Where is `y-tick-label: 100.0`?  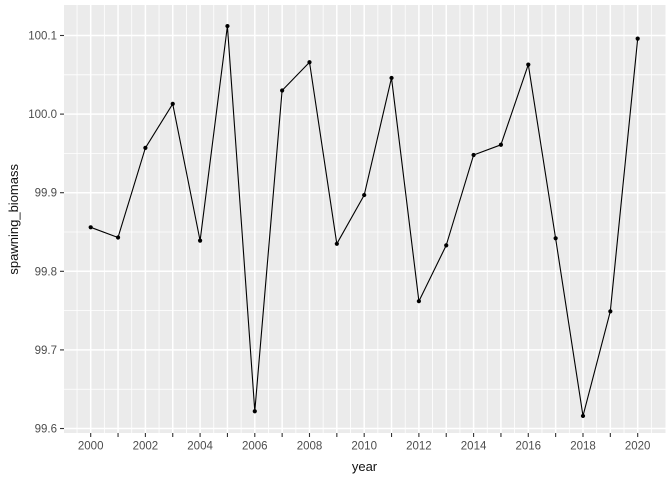 y-tick-label: 100.0 is located at coordinates (42, 115).